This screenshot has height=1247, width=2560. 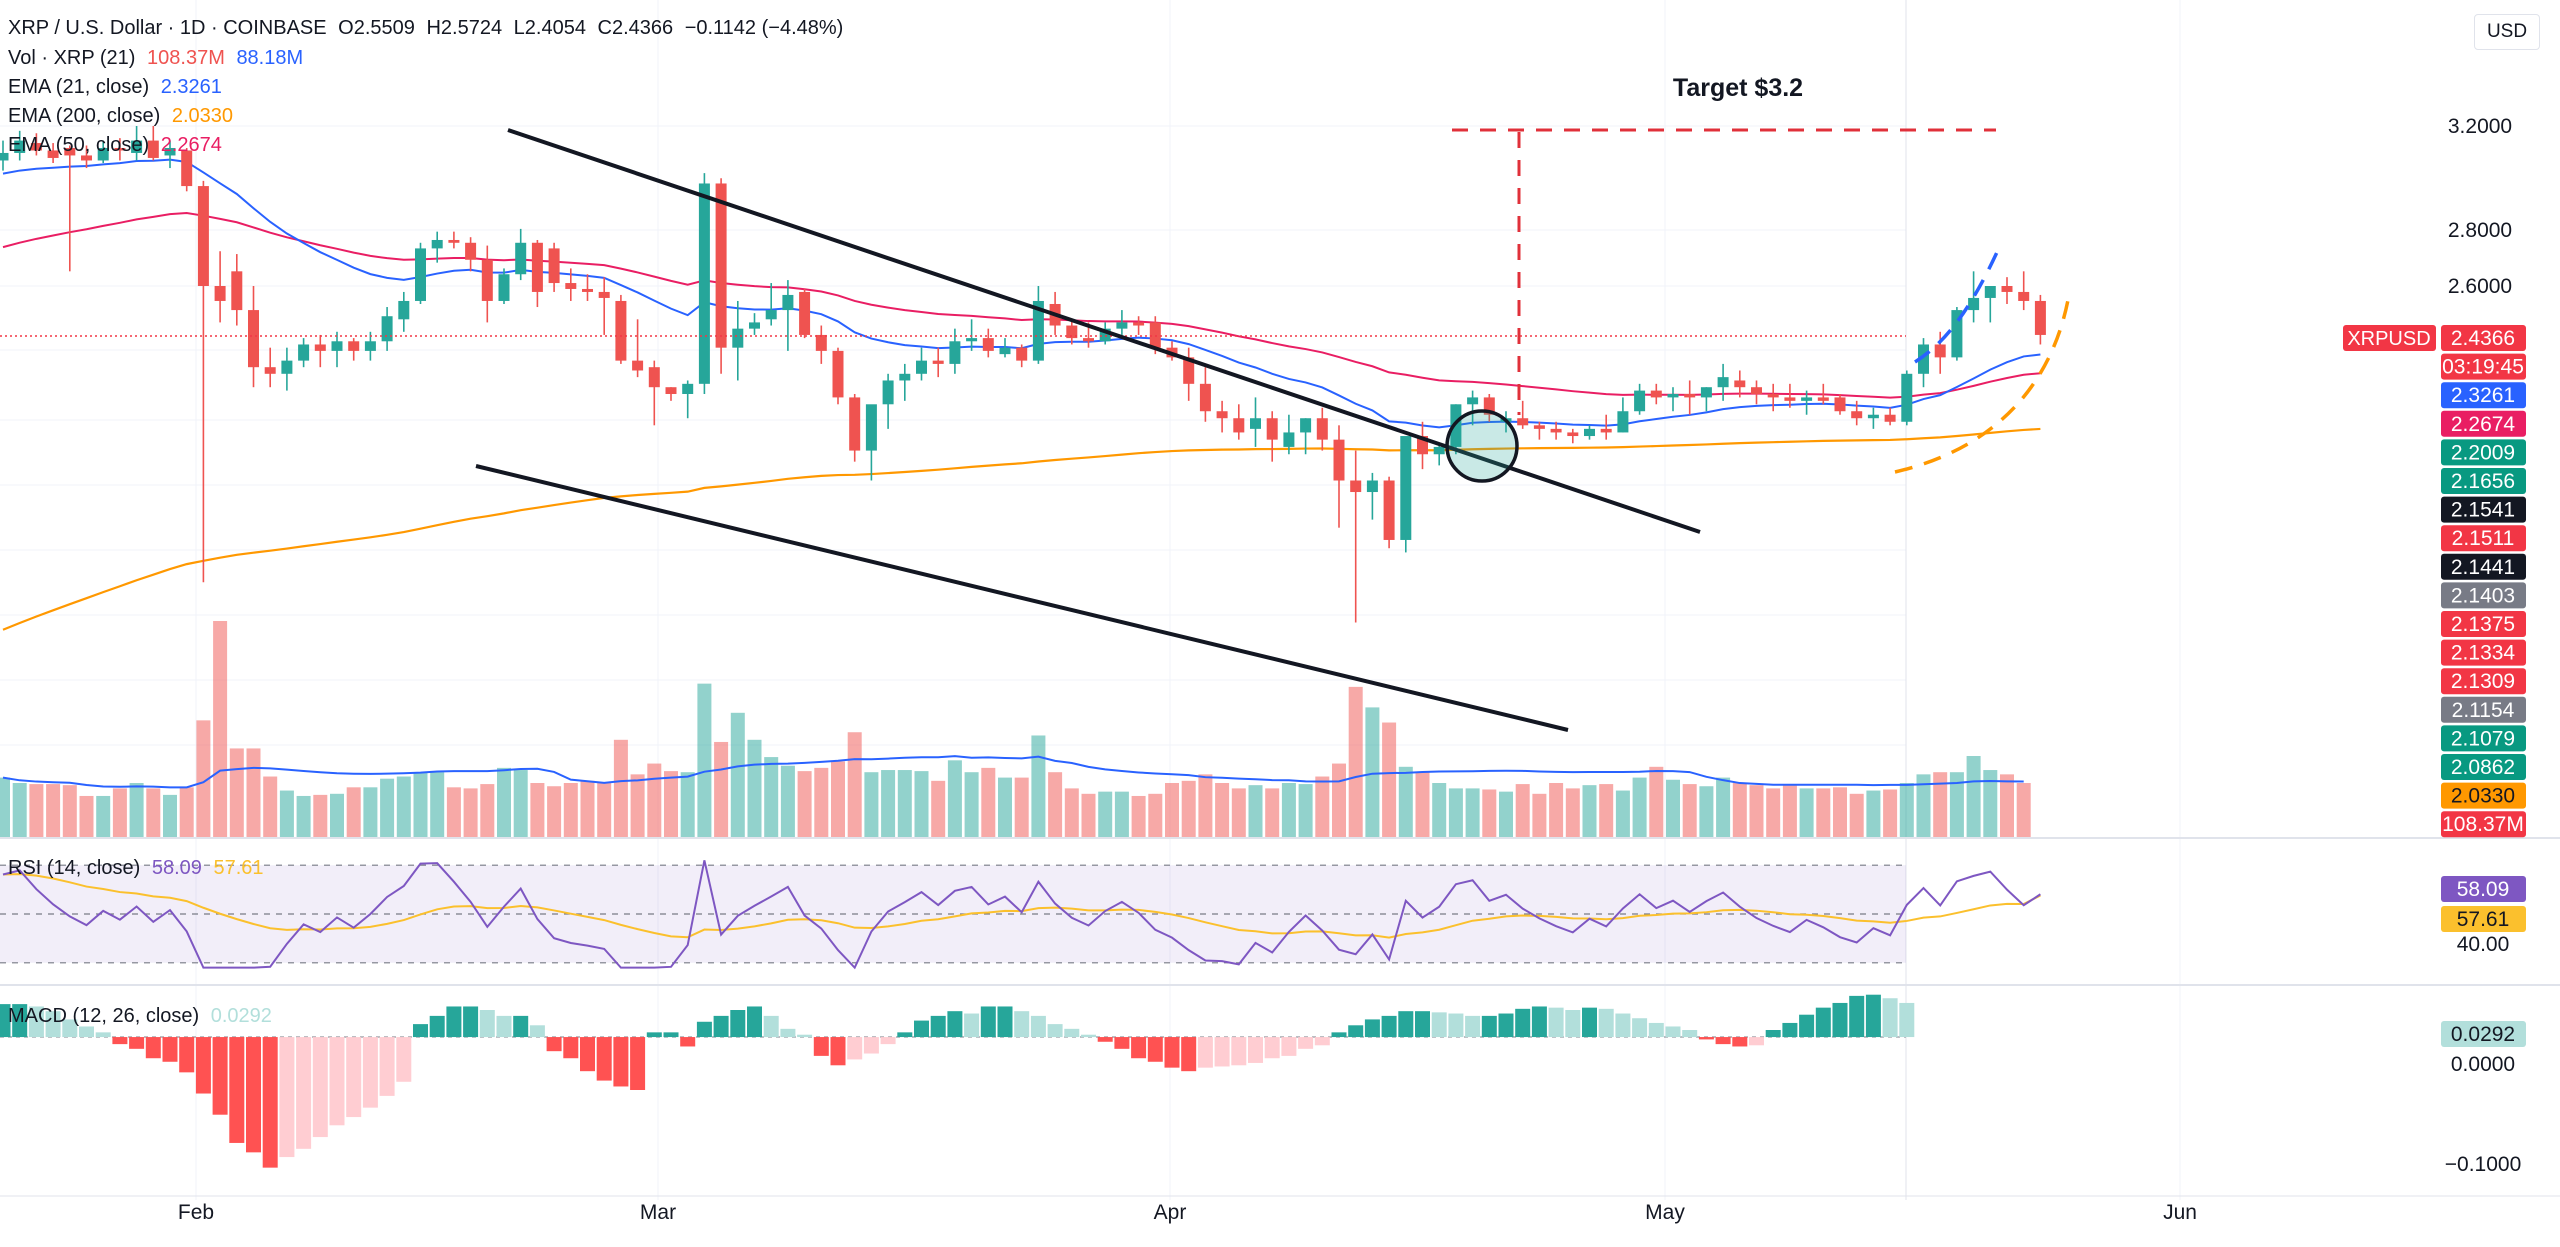 I want to click on price-tag-text: 108.37M, so click(x=2483, y=824).